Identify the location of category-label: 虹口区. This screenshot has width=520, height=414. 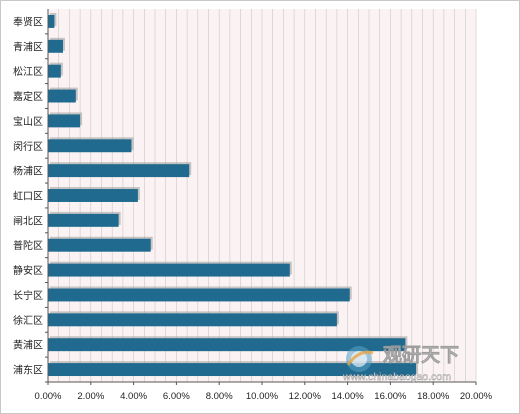
(28, 197).